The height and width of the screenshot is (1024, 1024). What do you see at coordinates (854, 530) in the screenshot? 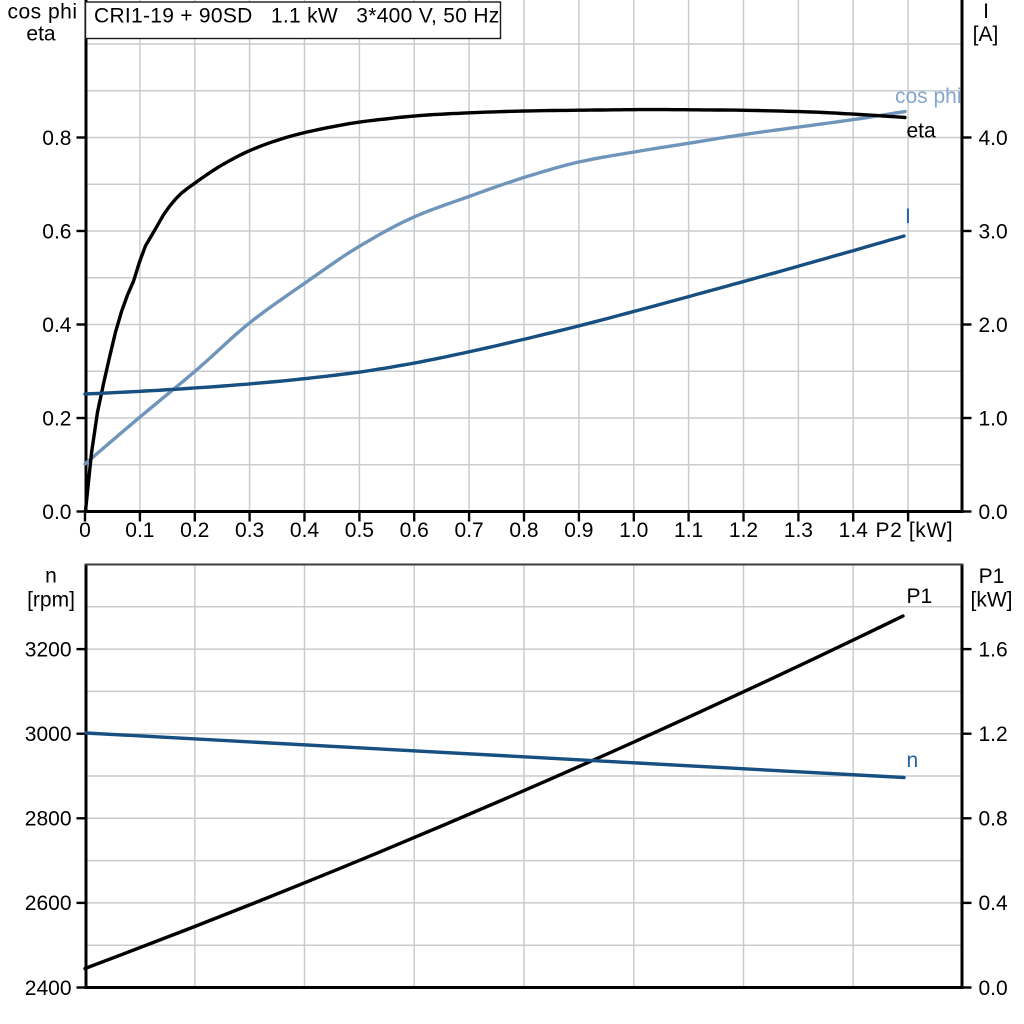
I see `svg-text: 1.4` at bounding box center [854, 530].